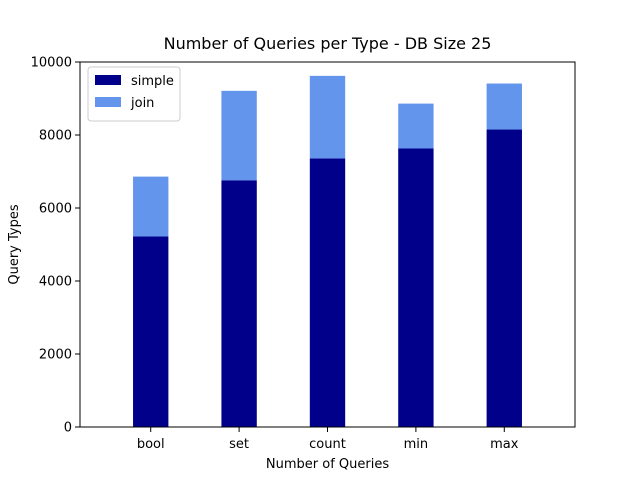 This screenshot has height=484, width=640. I want to click on y-tick-label: 8000, so click(55, 136).